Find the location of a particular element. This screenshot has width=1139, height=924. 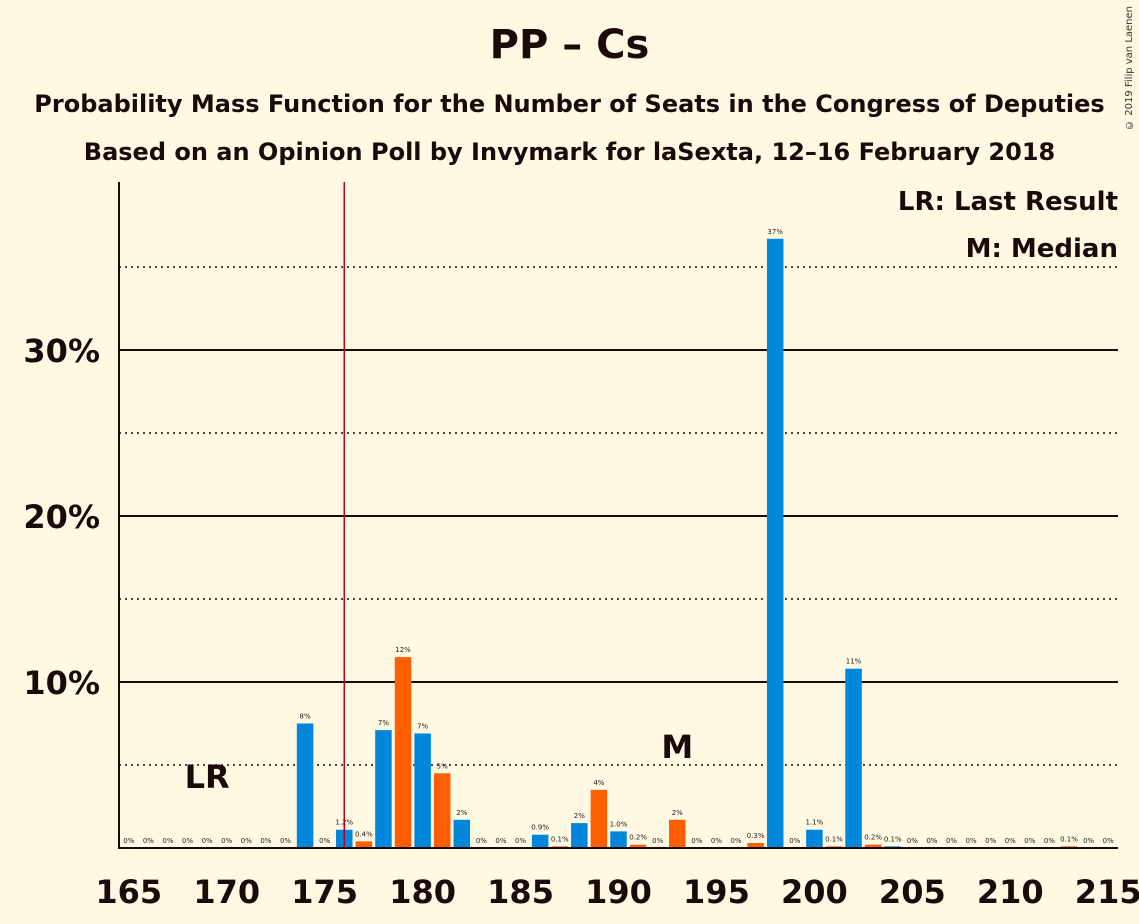

y-tick-label: 30% is located at coordinates (61, 351).